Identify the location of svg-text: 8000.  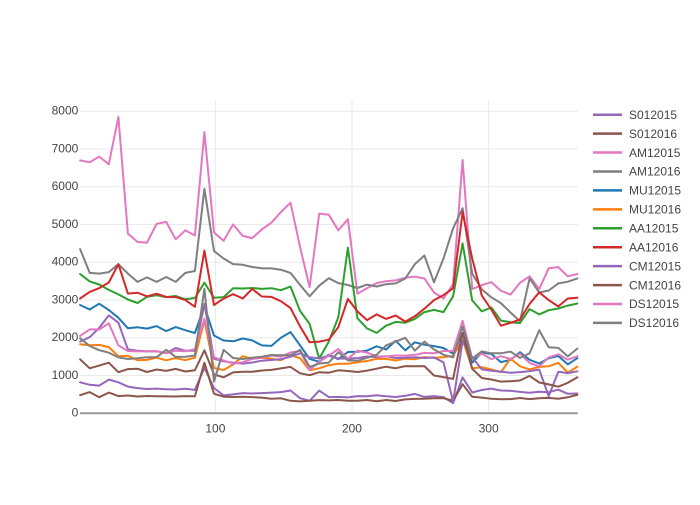
(65, 111).